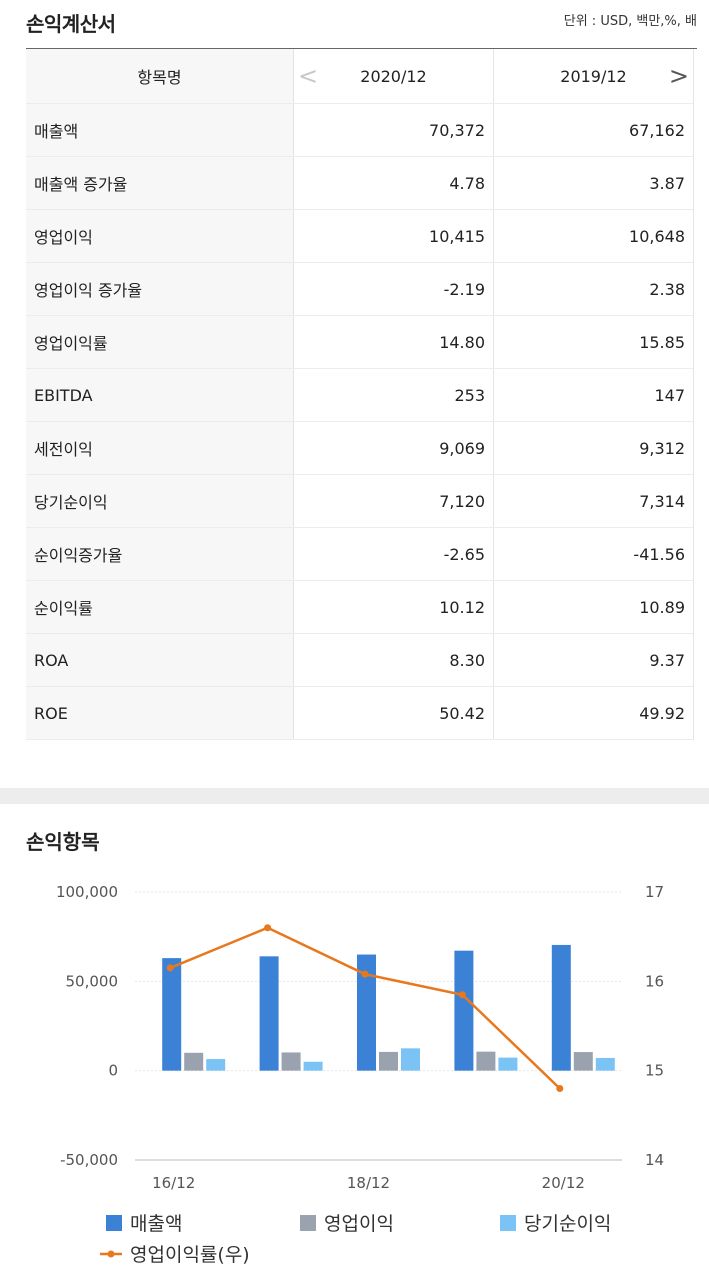  Describe the element at coordinates (678, 76) in the screenshot. I see `next-period-icon: >` at that location.